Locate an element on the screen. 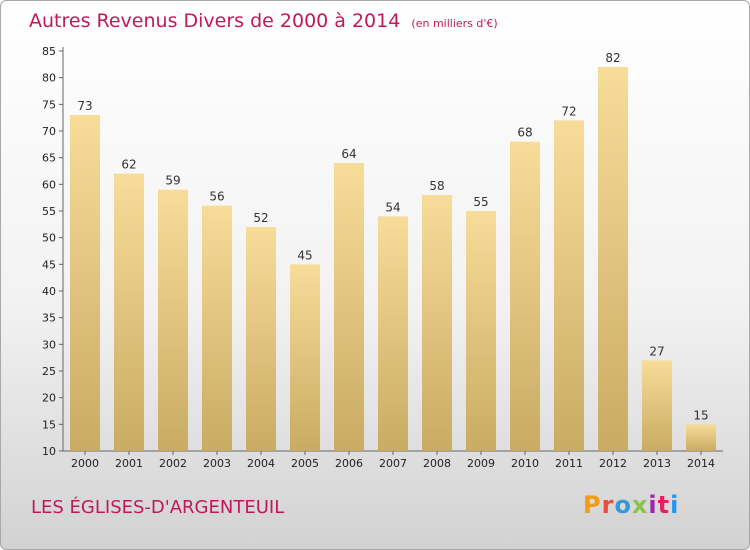 The image size is (750, 550). x-tick-label: 2014 is located at coordinates (701, 463).